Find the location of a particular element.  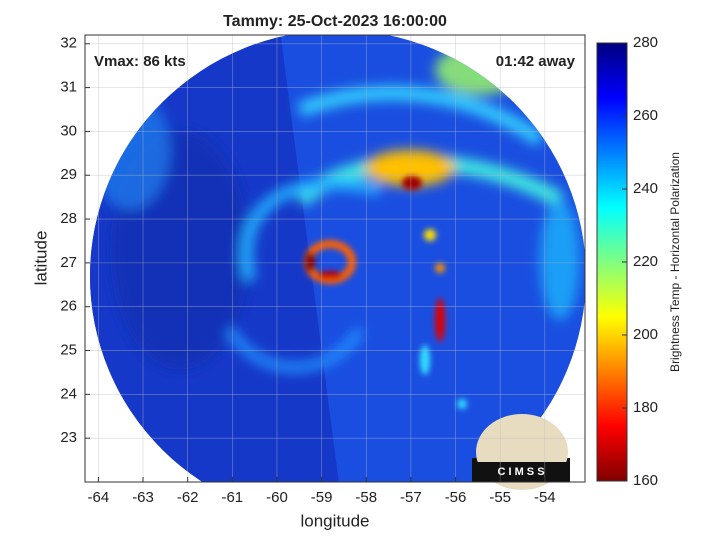

annotation: 01:42 away is located at coordinates (536, 61).